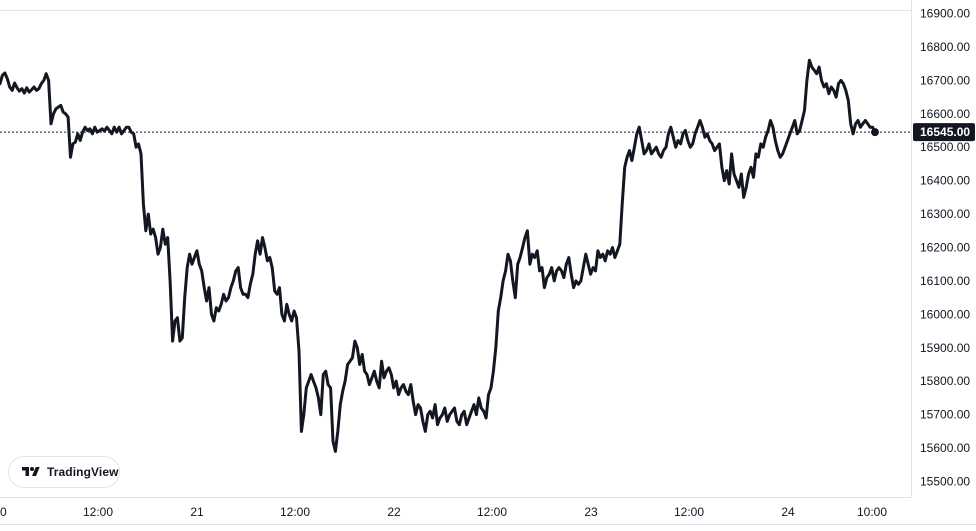 The image size is (976, 531). Describe the element at coordinates (394, 512) in the screenshot. I see `time-tick-label: 22` at that location.